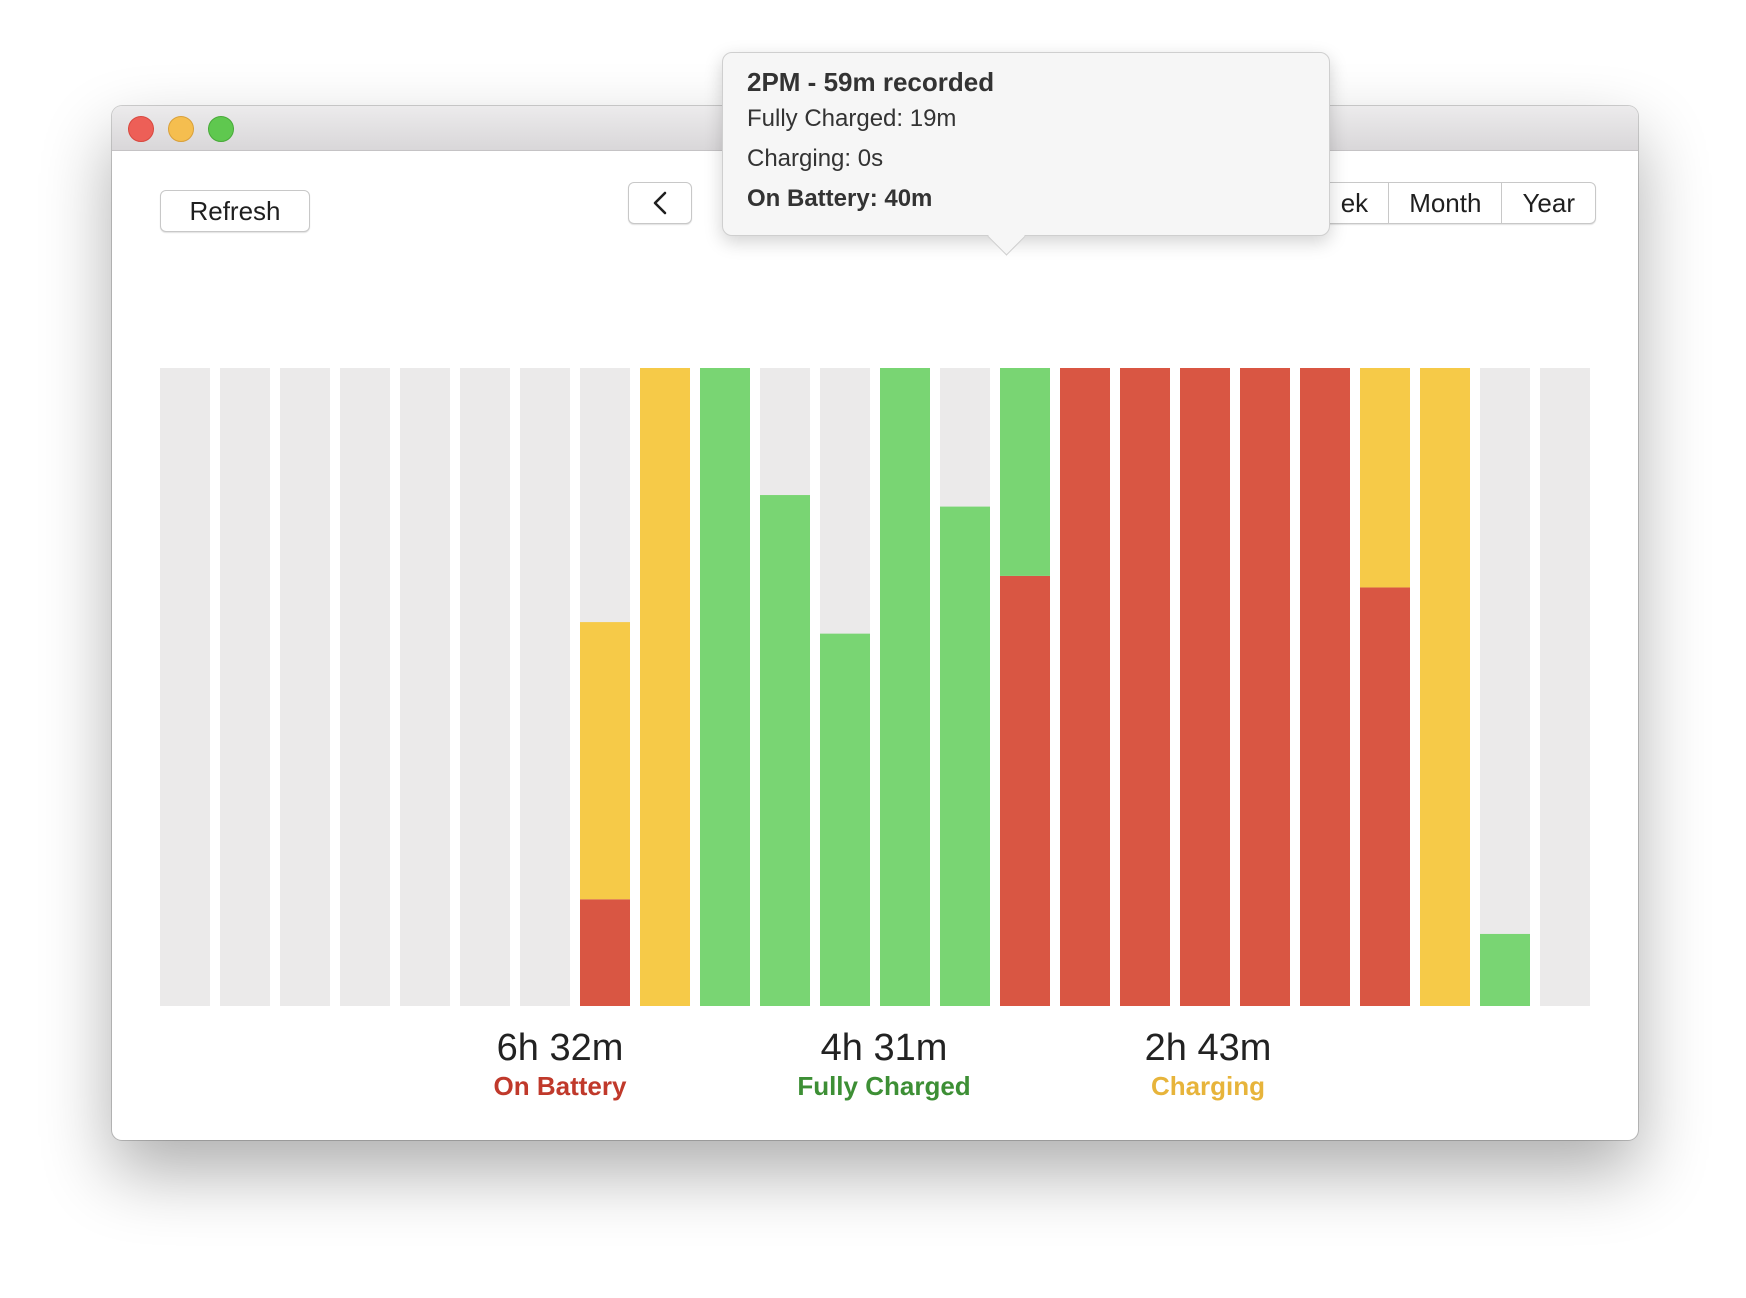 This screenshot has height=1298, width=1746. Describe the element at coordinates (141, 129) in the screenshot. I see `close-window-icon` at that location.